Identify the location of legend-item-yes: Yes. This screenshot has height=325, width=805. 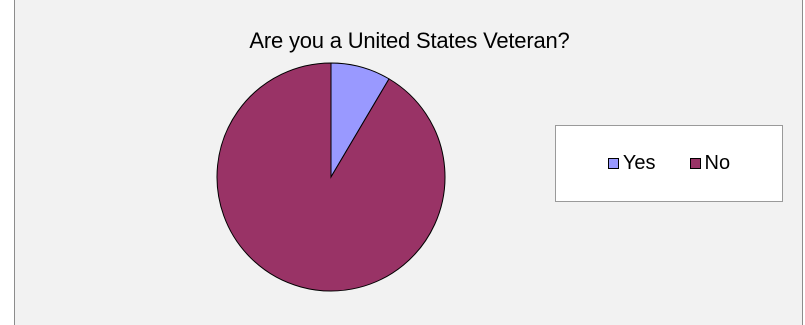
(631, 163).